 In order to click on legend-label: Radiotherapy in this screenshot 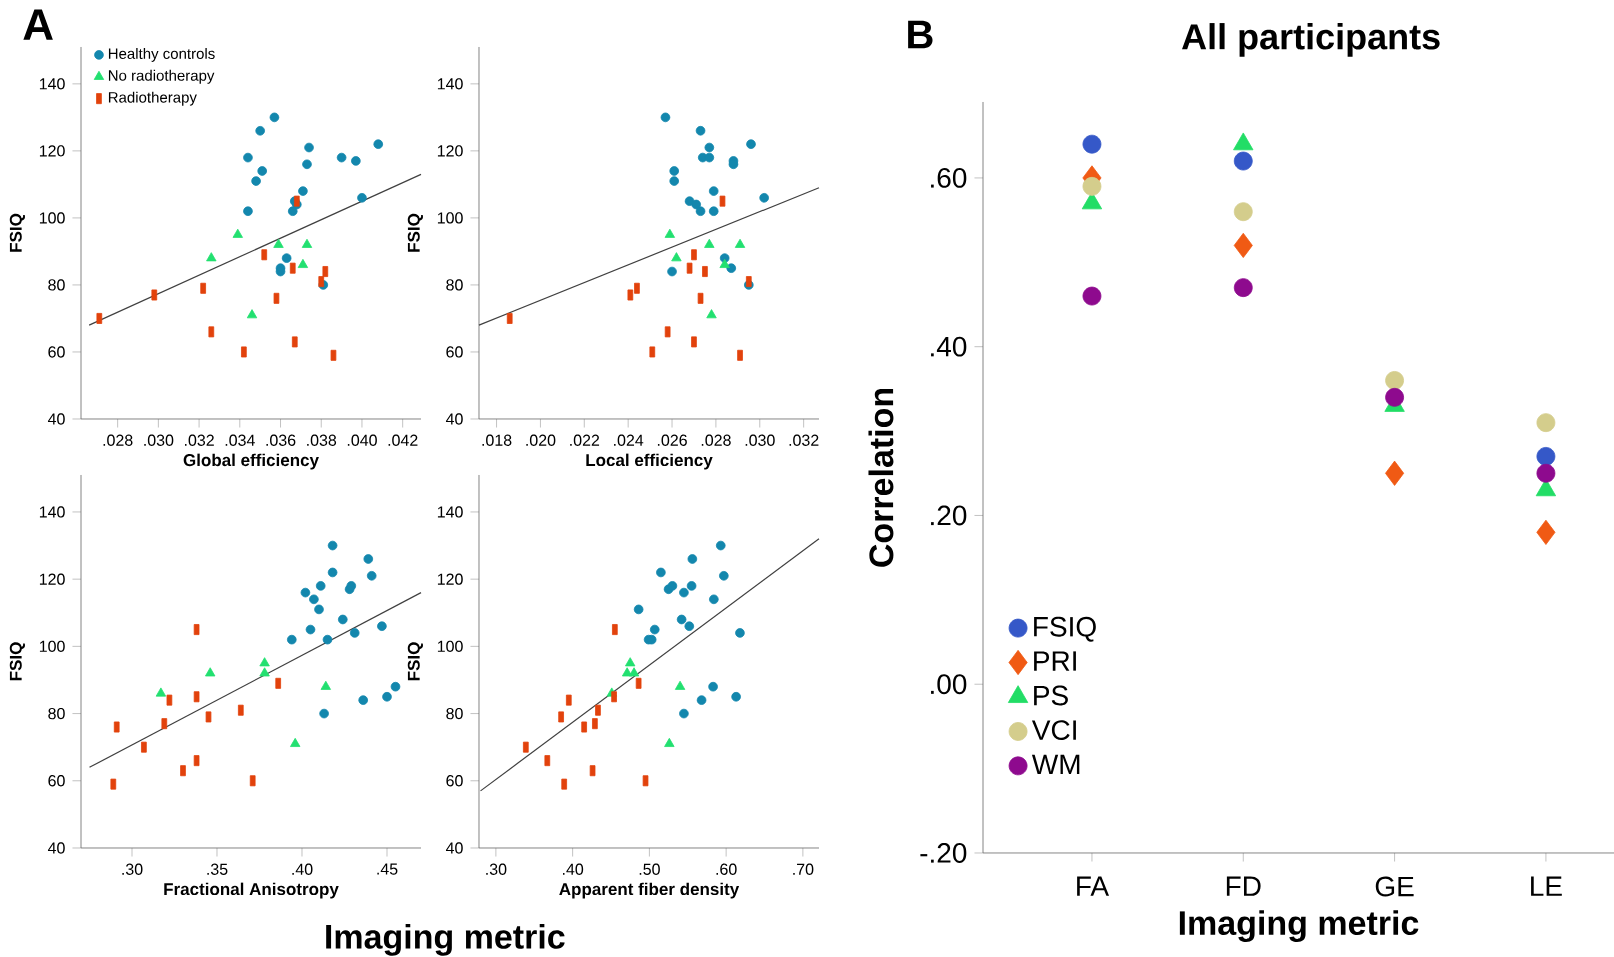, I will do `click(152, 98)`.